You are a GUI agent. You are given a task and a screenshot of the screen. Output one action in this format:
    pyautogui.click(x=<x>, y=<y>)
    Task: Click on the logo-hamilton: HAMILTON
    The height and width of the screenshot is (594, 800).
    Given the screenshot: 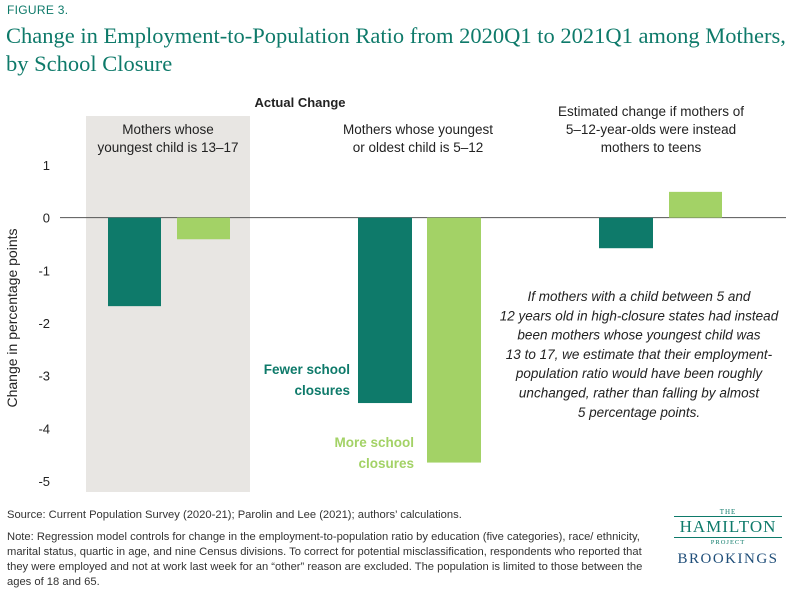 What is the action you would take?
    pyautogui.click(x=728, y=527)
    